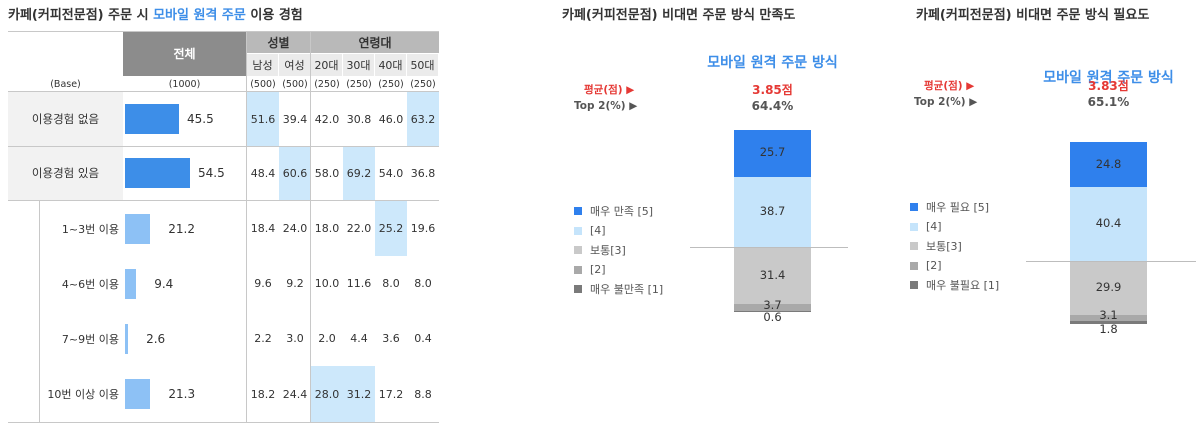 Image resolution: width=1201 pixels, height=437 pixels. What do you see at coordinates (223, 422) in the screenshot?
I see `line-bottom` at bounding box center [223, 422].